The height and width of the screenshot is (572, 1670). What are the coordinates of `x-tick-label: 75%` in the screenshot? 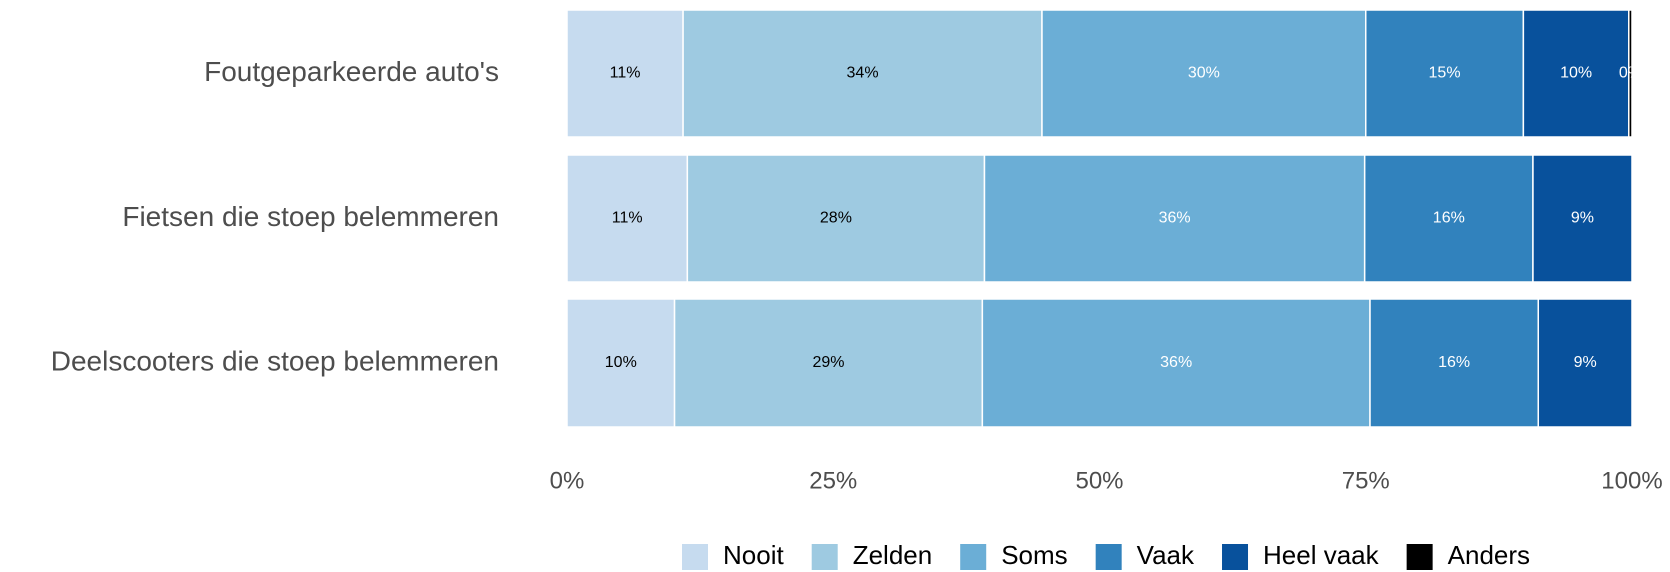 It's located at (1366, 480).